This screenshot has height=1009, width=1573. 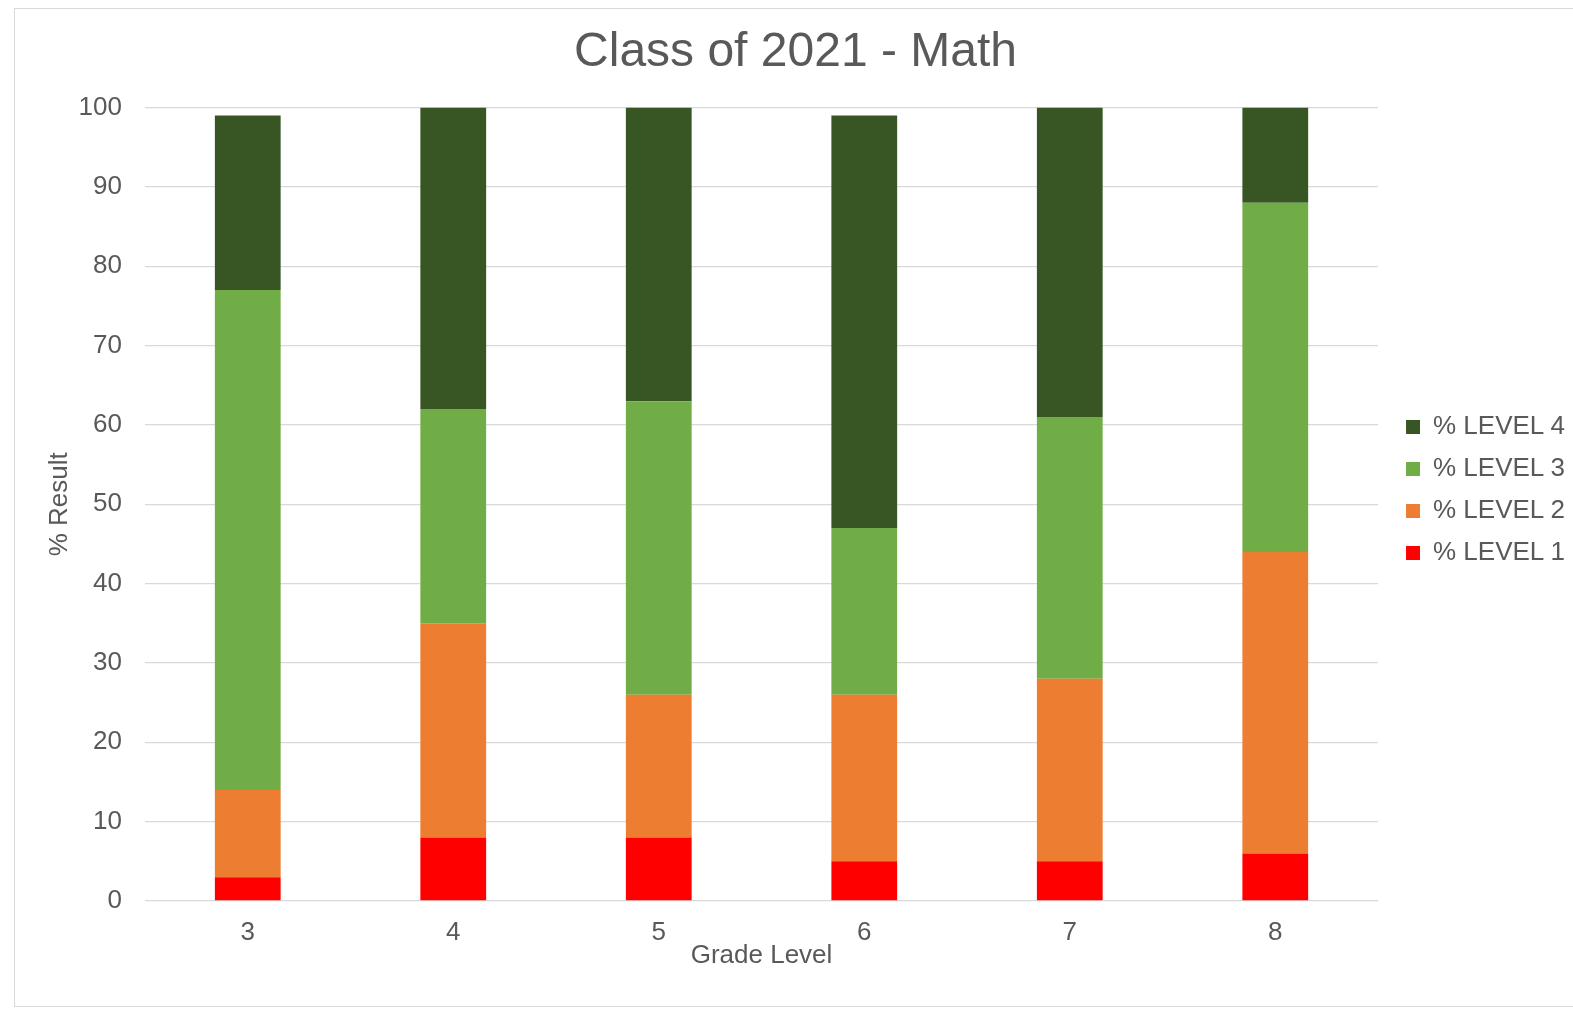 I want to click on x-tick-label: 5, so click(x=658, y=930).